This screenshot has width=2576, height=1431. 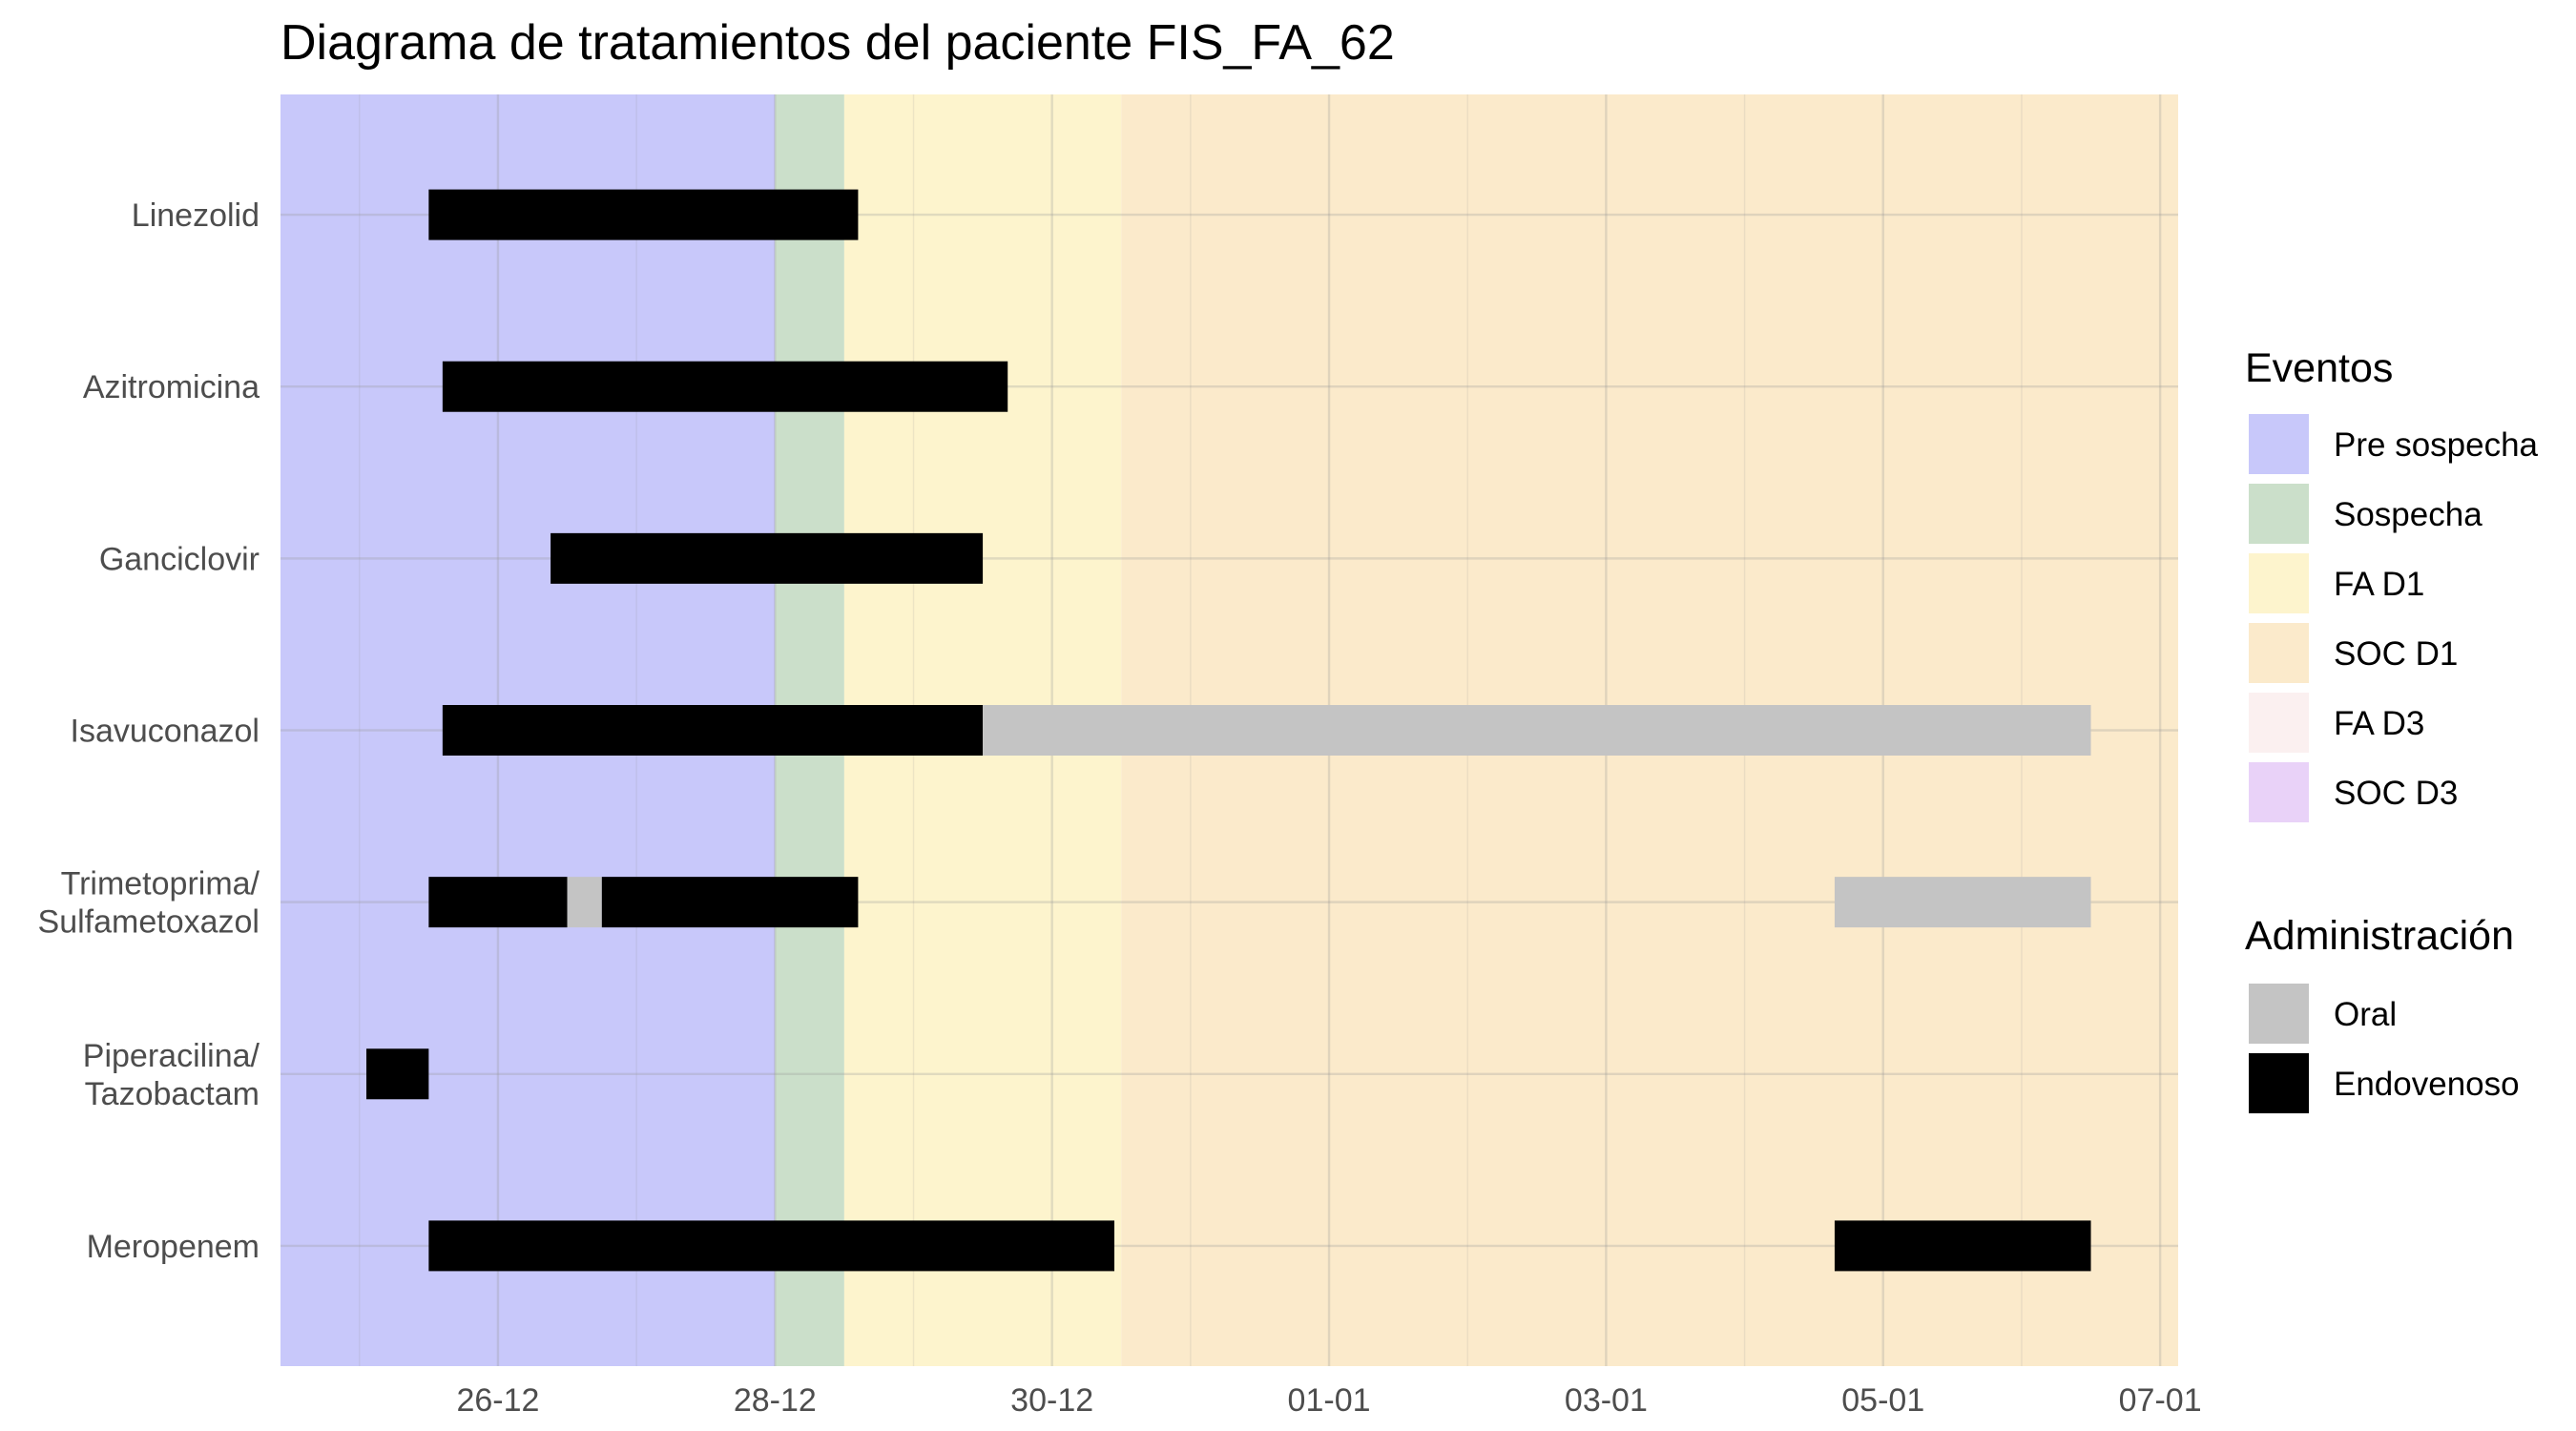 What do you see at coordinates (1051, 1400) in the screenshot?
I see `x-tick-label-2: 30-12` at bounding box center [1051, 1400].